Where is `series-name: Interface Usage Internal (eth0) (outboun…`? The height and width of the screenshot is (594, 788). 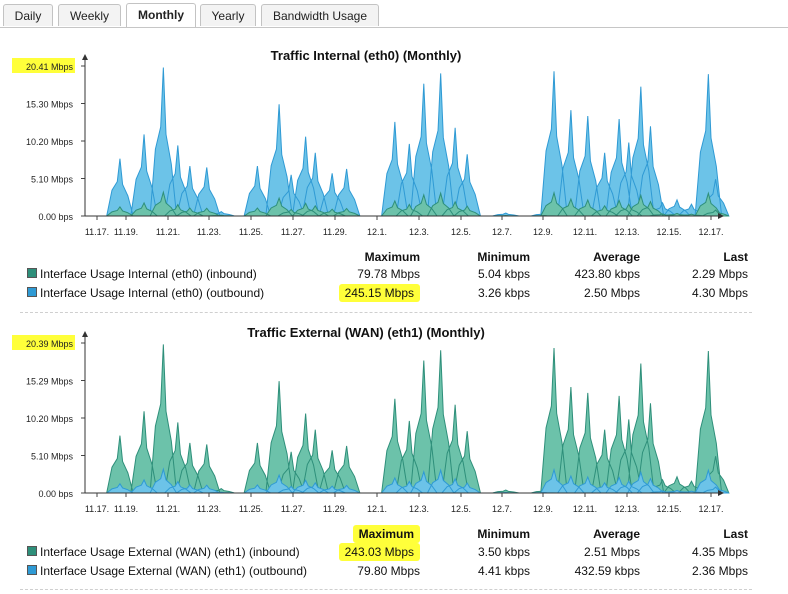 series-name: Interface Usage Internal (eth0) (outboun… is located at coordinates (152, 293).